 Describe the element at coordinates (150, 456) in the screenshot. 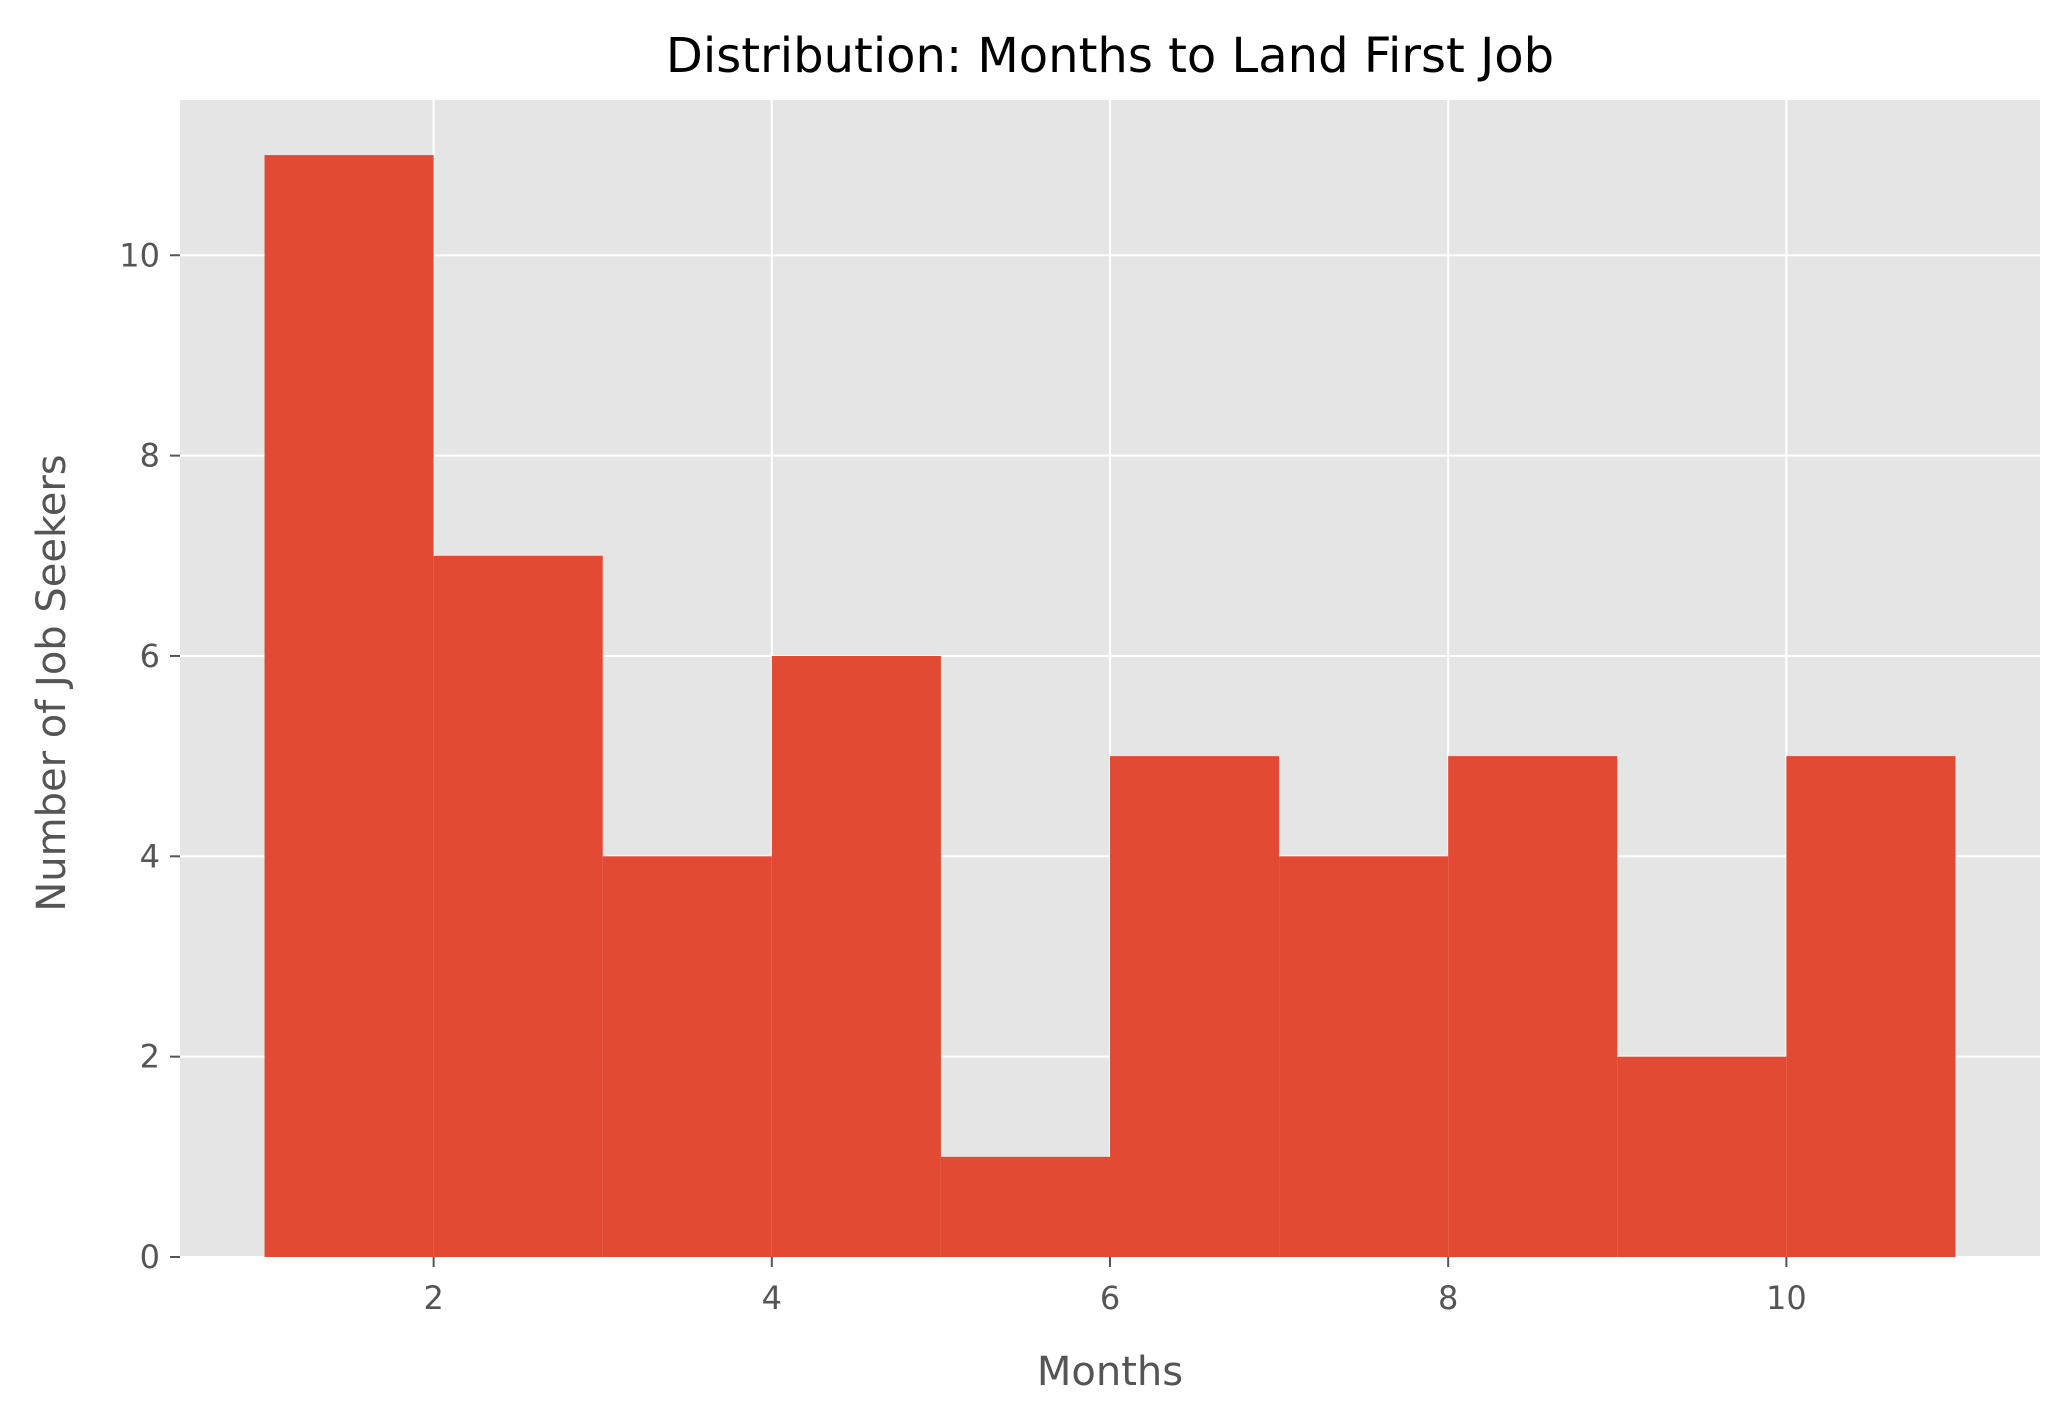

I see `y-tick-label: 8` at that location.